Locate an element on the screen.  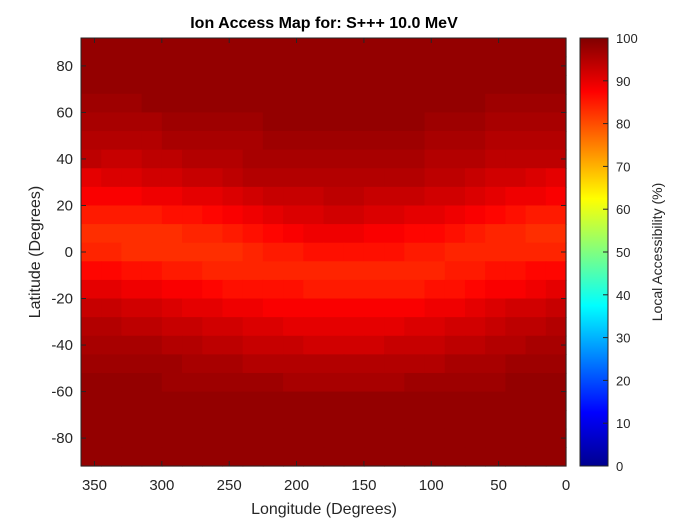
colorbar-tick-label: 80 is located at coordinates (623, 124).